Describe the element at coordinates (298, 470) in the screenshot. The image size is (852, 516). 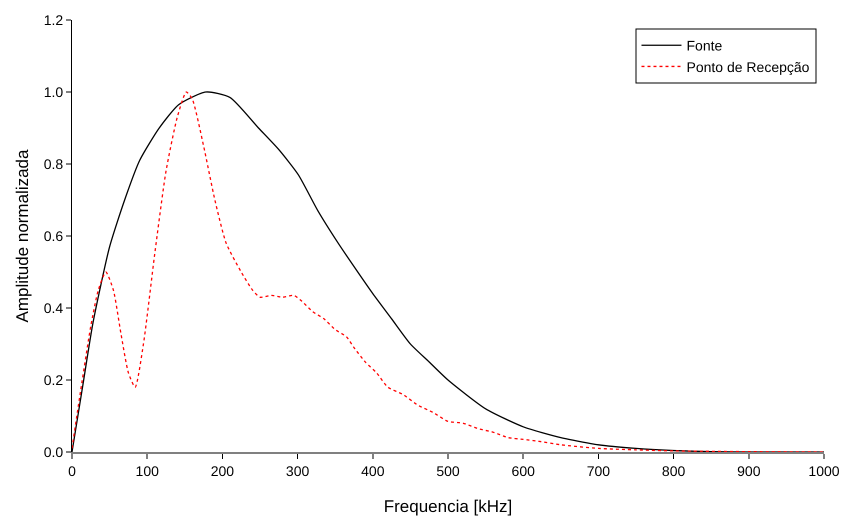
I see `x-tick-label: 300` at that location.